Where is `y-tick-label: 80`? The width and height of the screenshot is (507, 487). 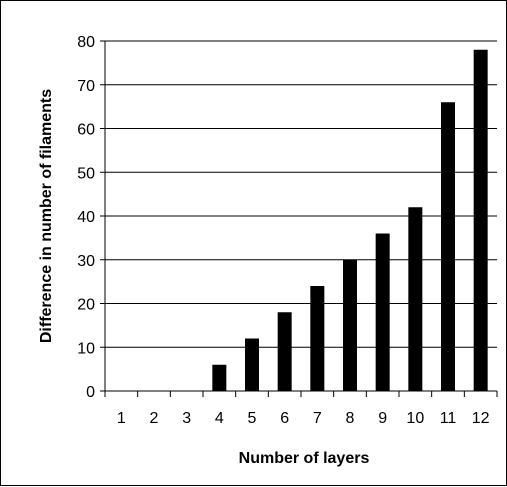
y-tick-label: 80 is located at coordinates (86, 42).